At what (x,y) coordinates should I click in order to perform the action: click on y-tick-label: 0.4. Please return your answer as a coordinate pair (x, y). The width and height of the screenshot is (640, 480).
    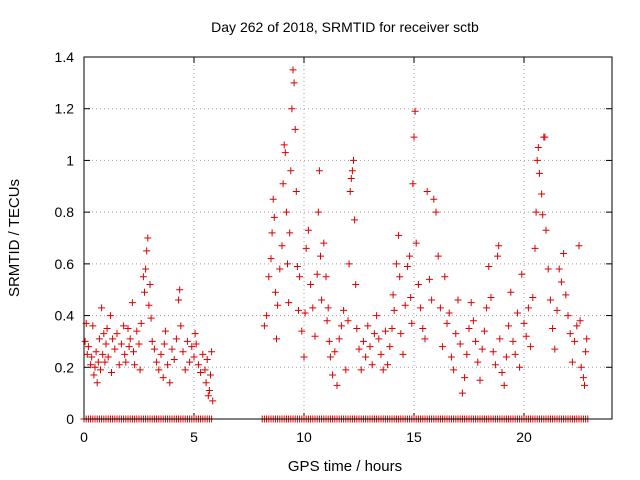
    Looking at the image, I should click on (65, 316).